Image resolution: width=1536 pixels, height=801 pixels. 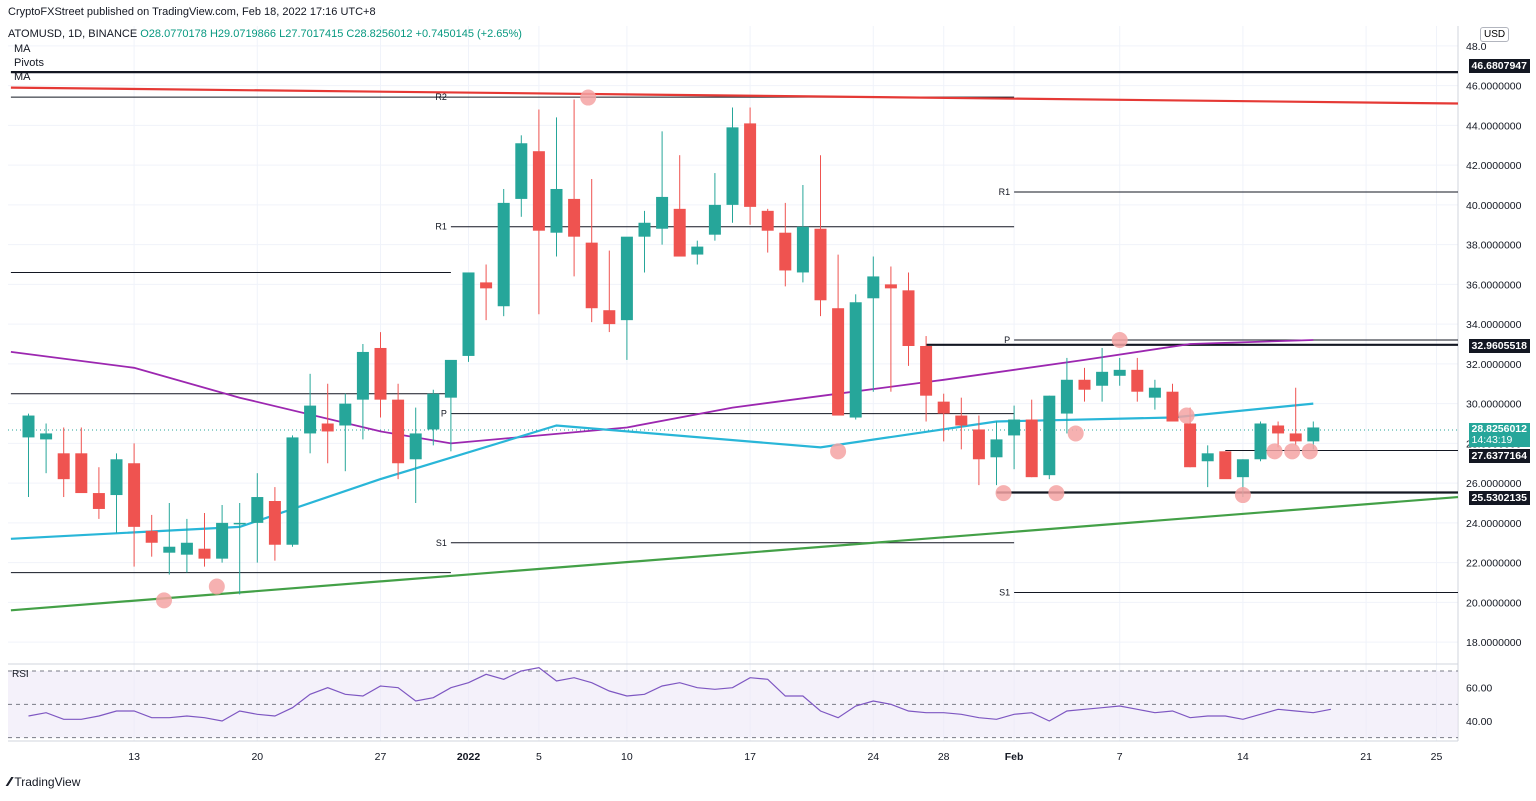 What do you see at coordinates (379, 34) in the screenshot?
I see `close-value: C28.8256012` at bounding box center [379, 34].